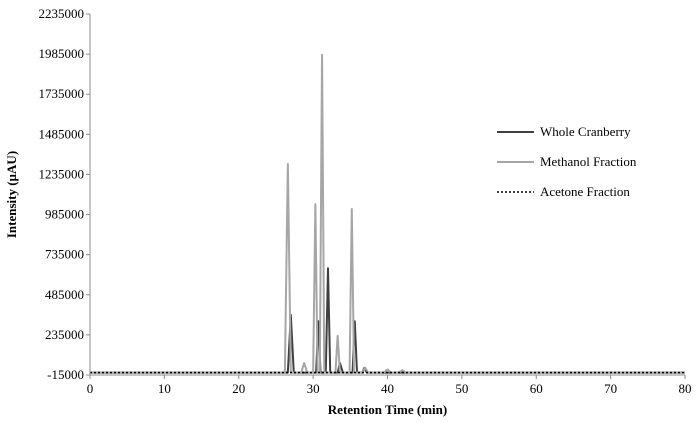 The height and width of the screenshot is (428, 700). Describe the element at coordinates (62, 133) in the screenshot. I see `y-tick-label: 1485000` at that location.